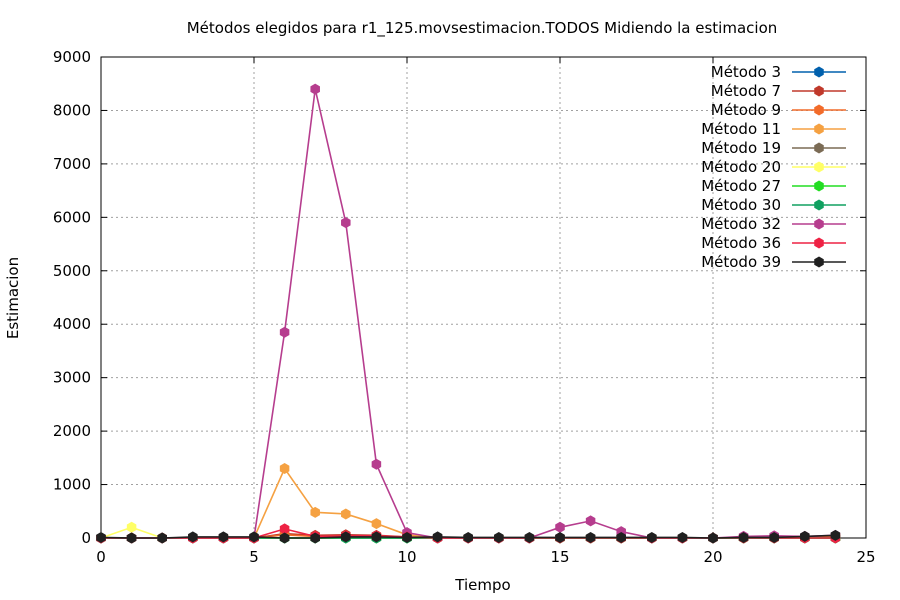 The height and width of the screenshot is (600, 900). Describe the element at coordinates (741, 167) in the screenshot. I see `legend-label: Método 20` at that location.